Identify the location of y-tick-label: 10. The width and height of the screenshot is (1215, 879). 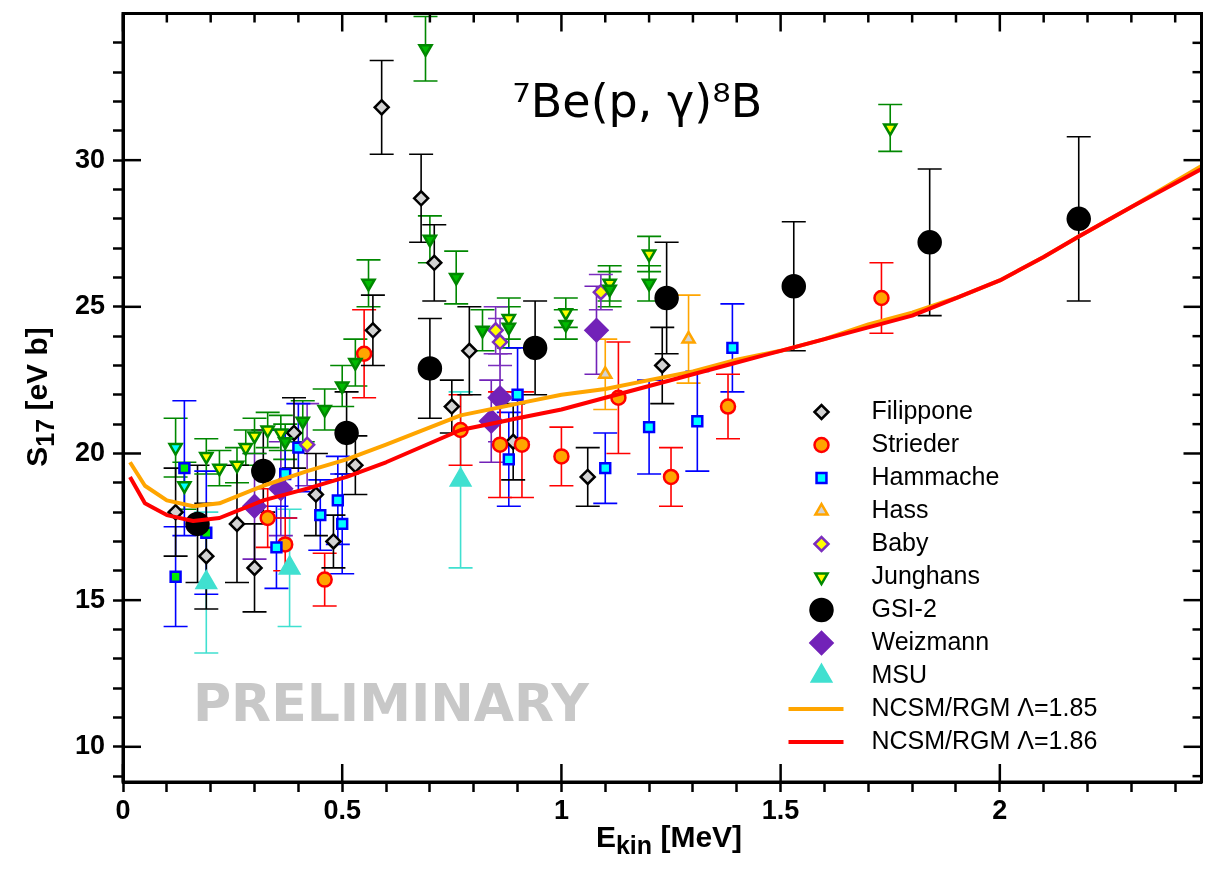
(89, 745).